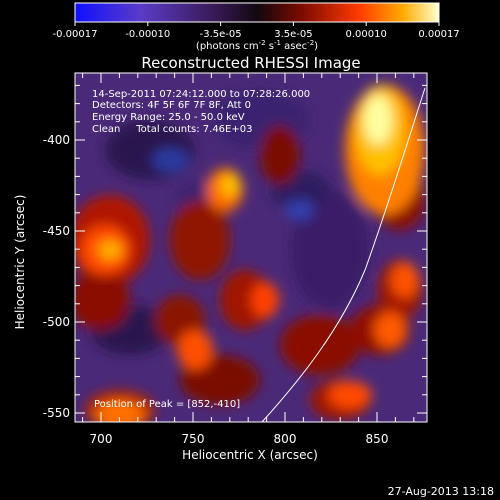  I want to click on y-tick-label: -400, so click(56, 140).